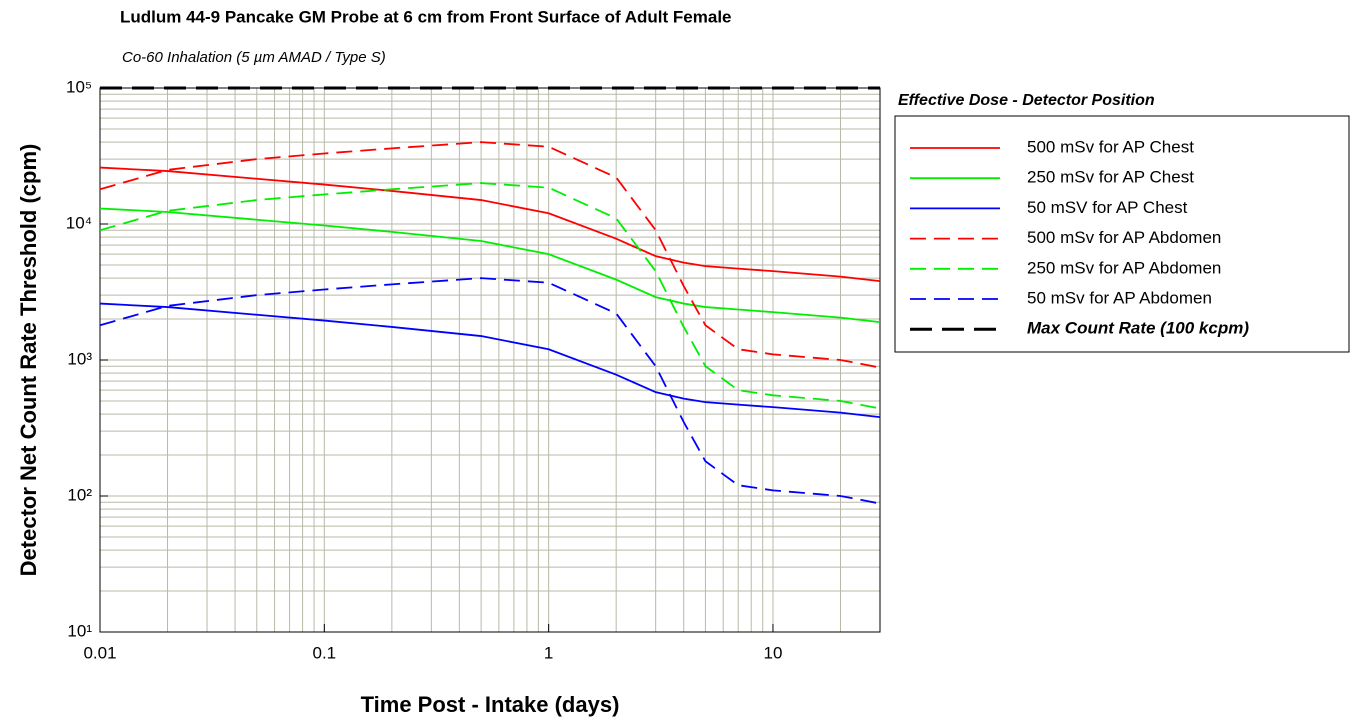 The width and height of the screenshot is (1355, 726). What do you see at coordinates (79, 358) in the screenshot?
I see `y-tick-label: 10³` at bounding box center [79, 358].